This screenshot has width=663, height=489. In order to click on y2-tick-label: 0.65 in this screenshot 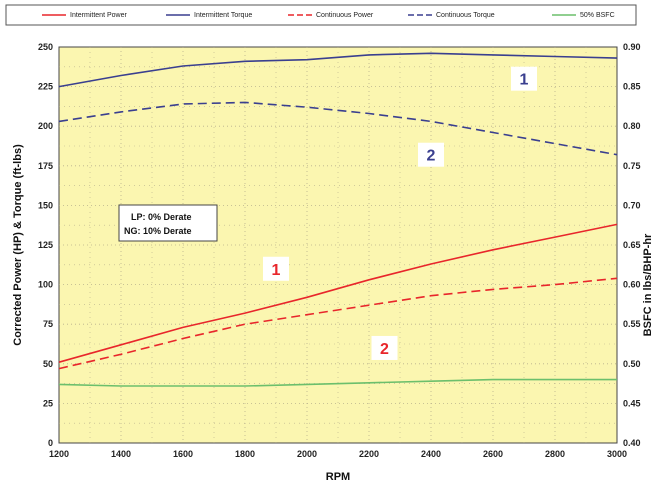, I will do `click(632, 245)`.